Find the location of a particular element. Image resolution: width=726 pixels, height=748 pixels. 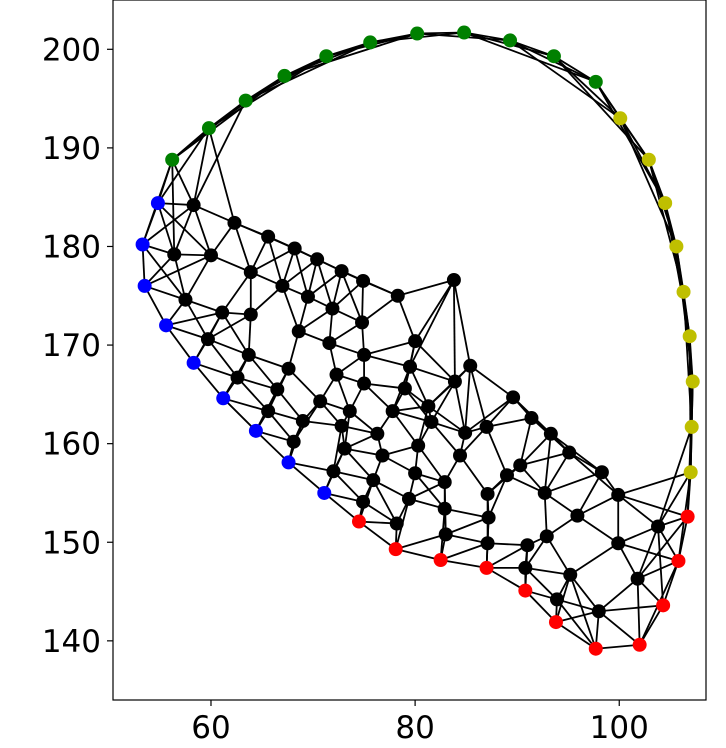

x-tick-label: 100 is located at coordinates (619, 728).